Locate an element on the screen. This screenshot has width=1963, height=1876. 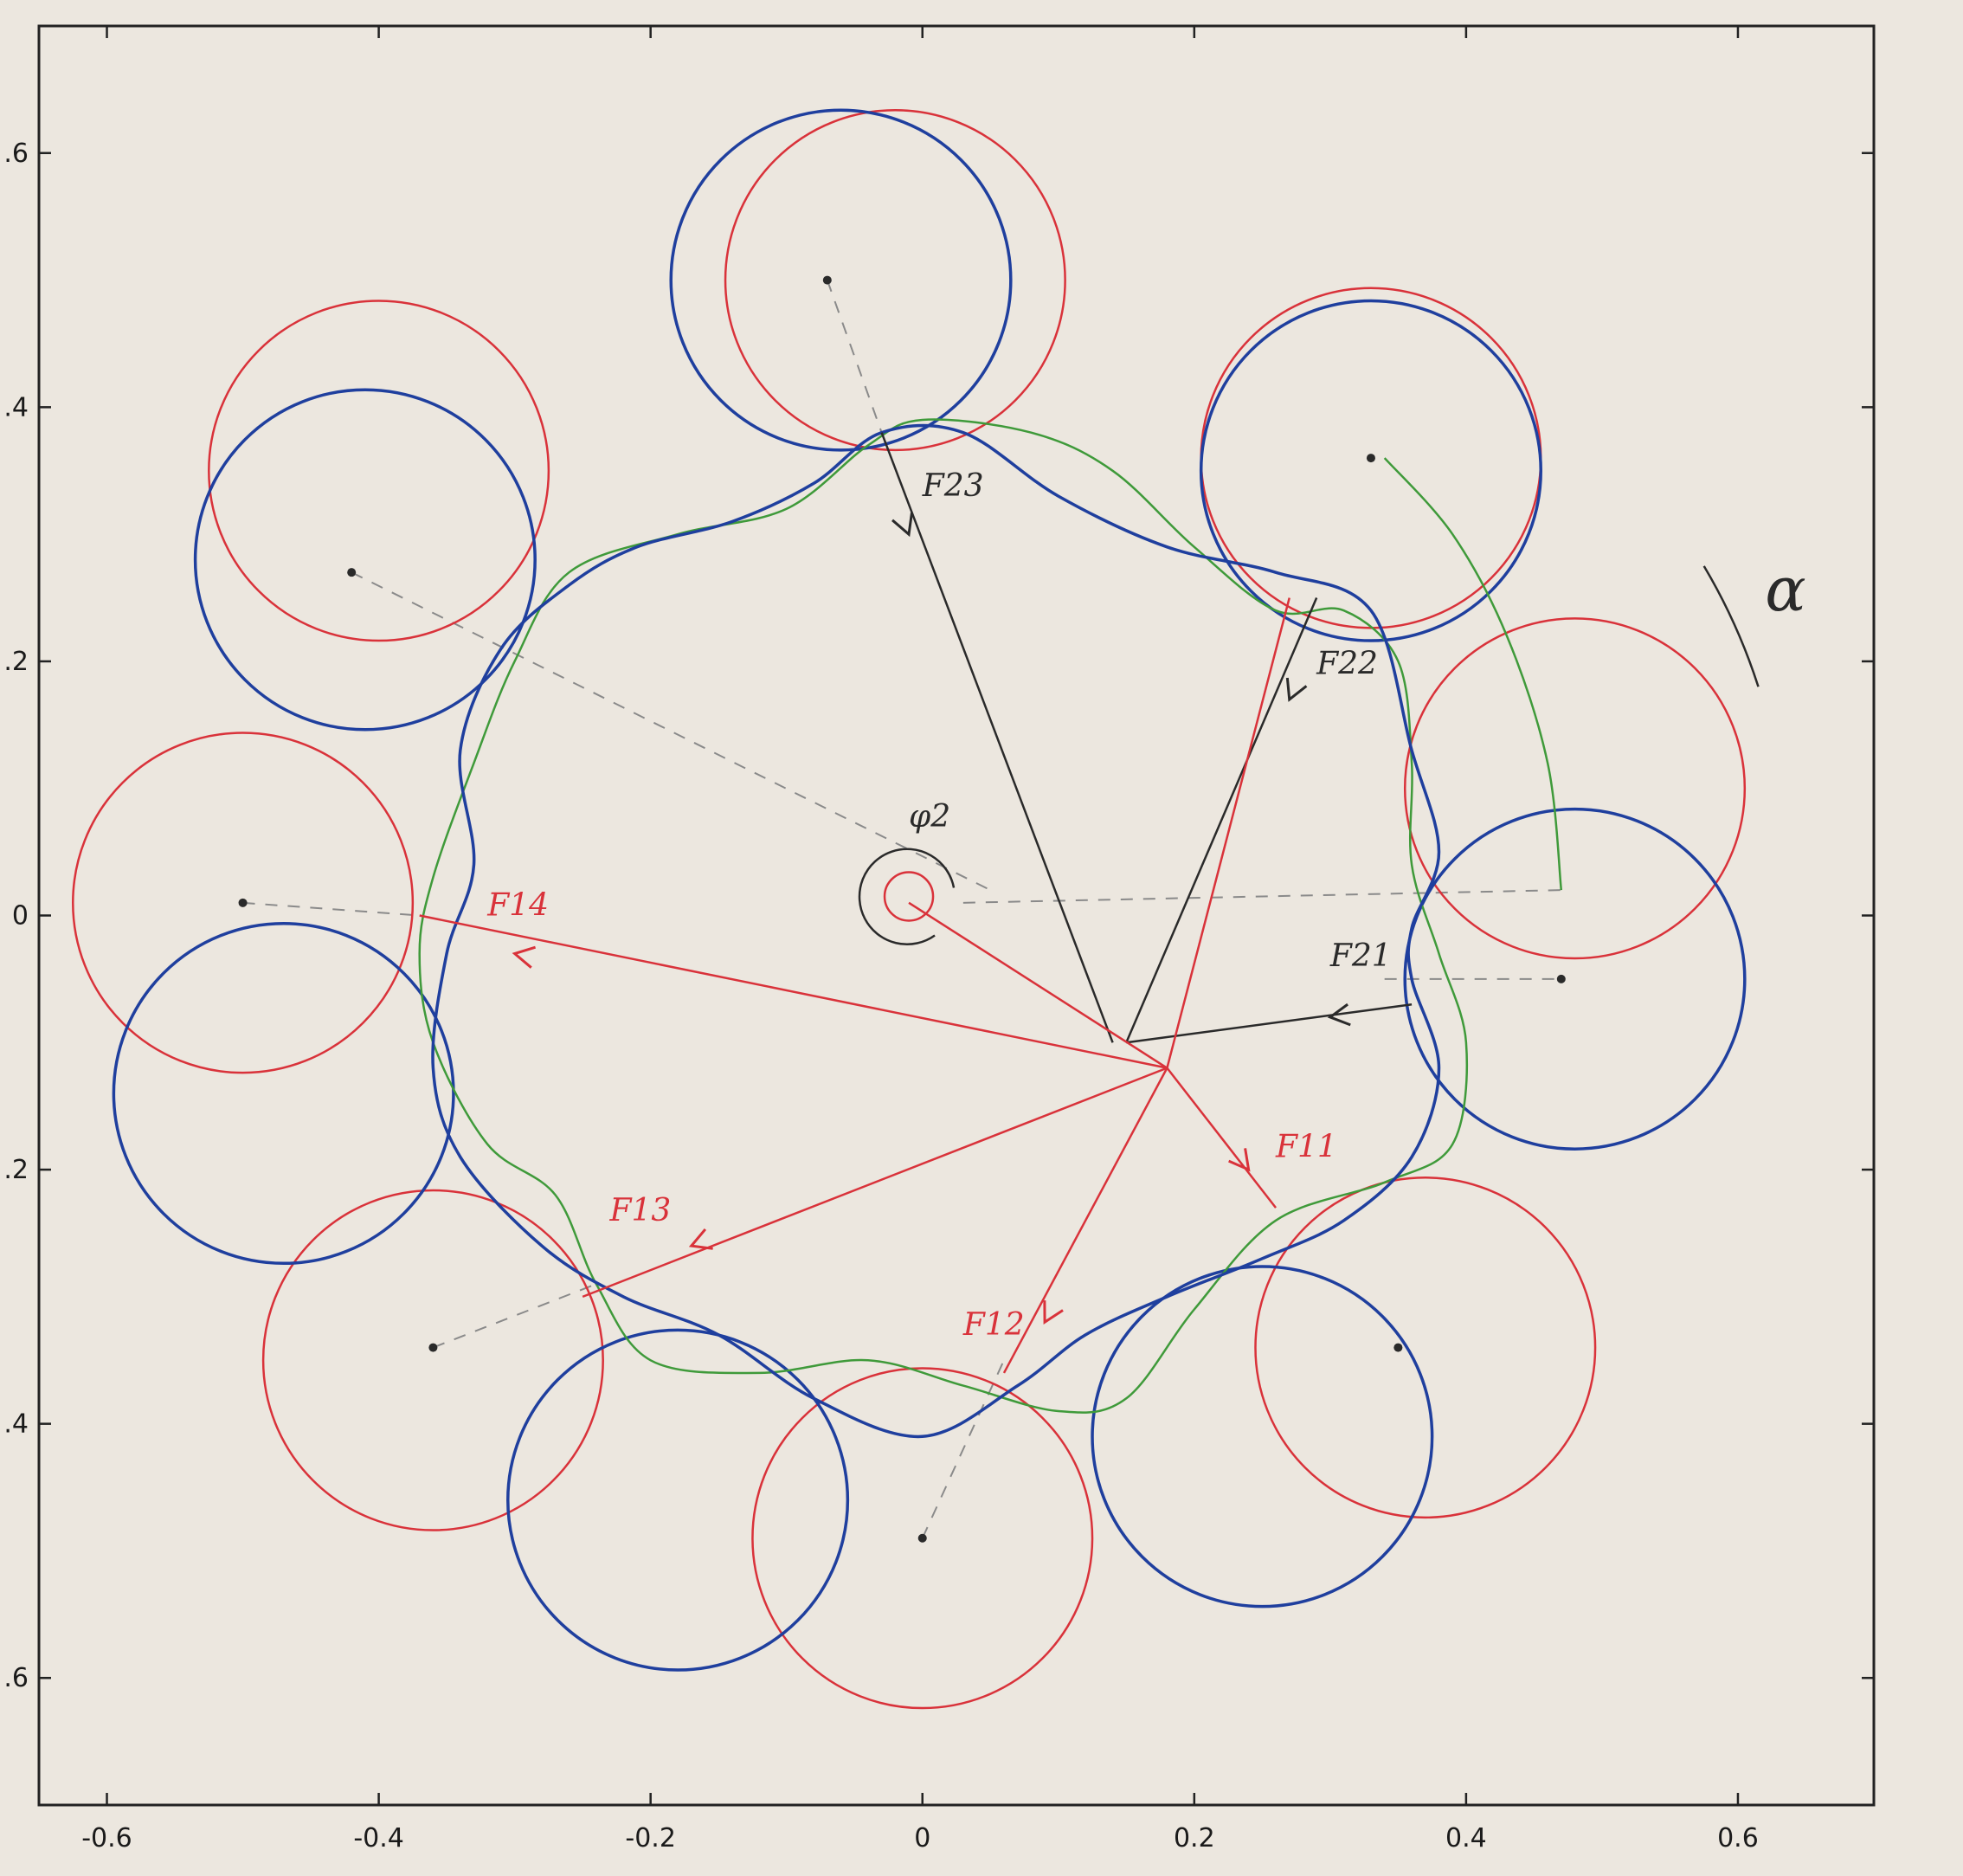
alpha-direction-arrow is located at coordinates (1731, 626).